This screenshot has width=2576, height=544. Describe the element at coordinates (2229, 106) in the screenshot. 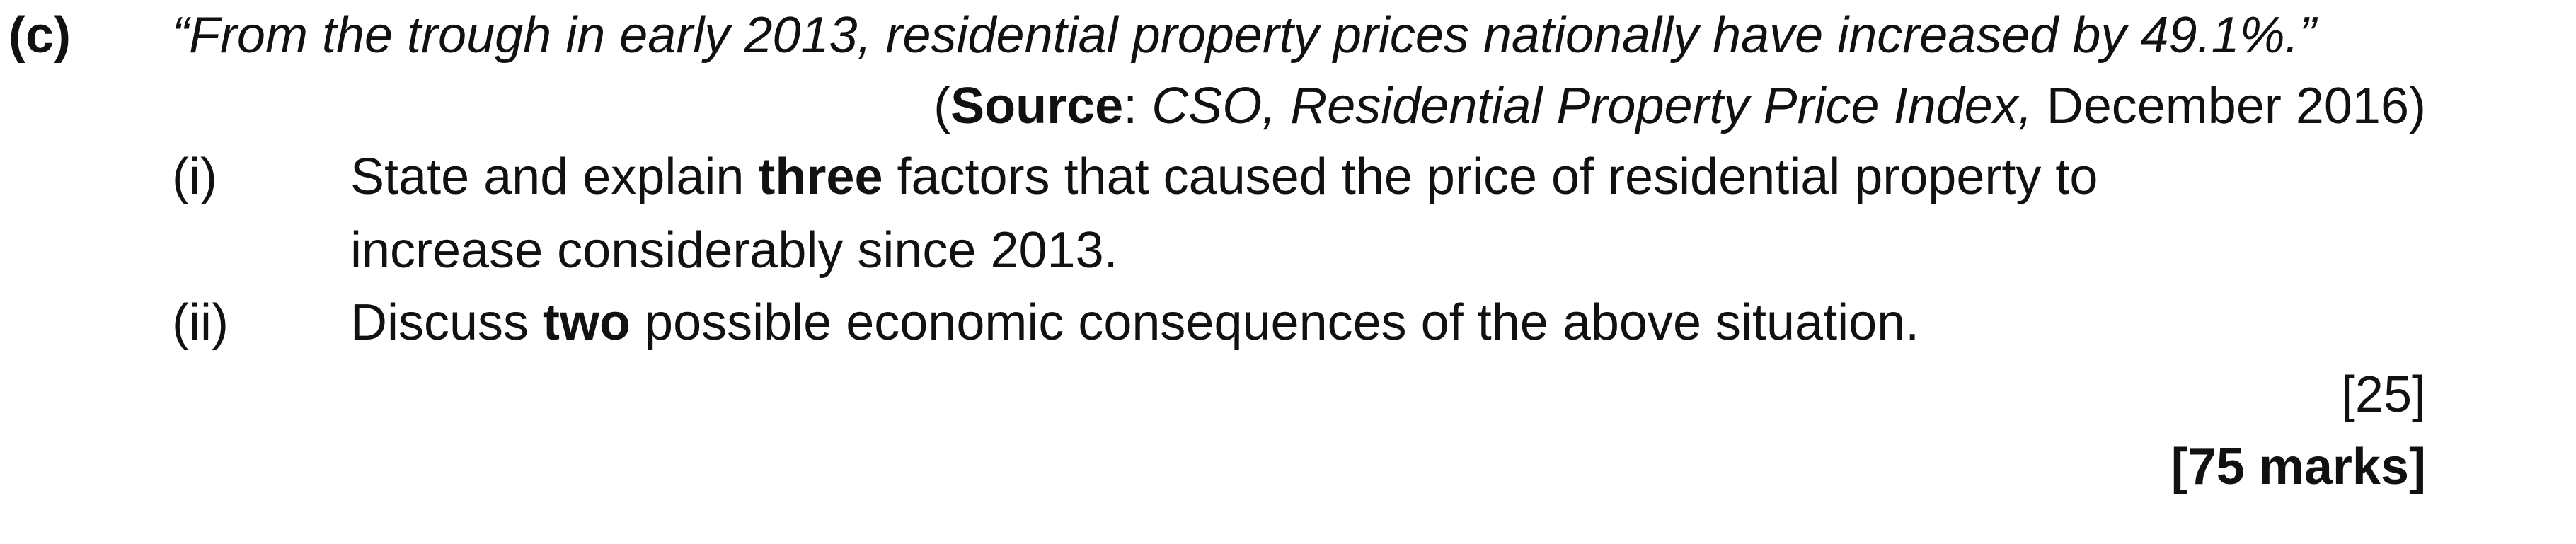

I see `source-date: December 2016)` at that location.